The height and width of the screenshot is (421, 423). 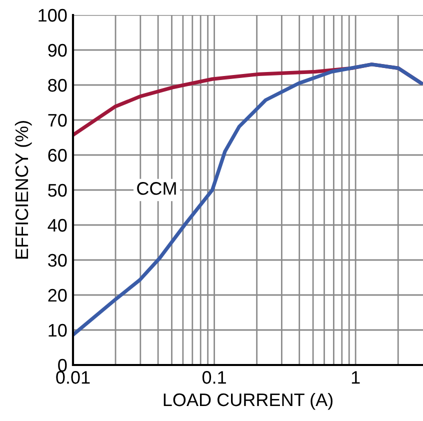 I want to click on x-tick-label: 0.01, so click(x=73, y=377).